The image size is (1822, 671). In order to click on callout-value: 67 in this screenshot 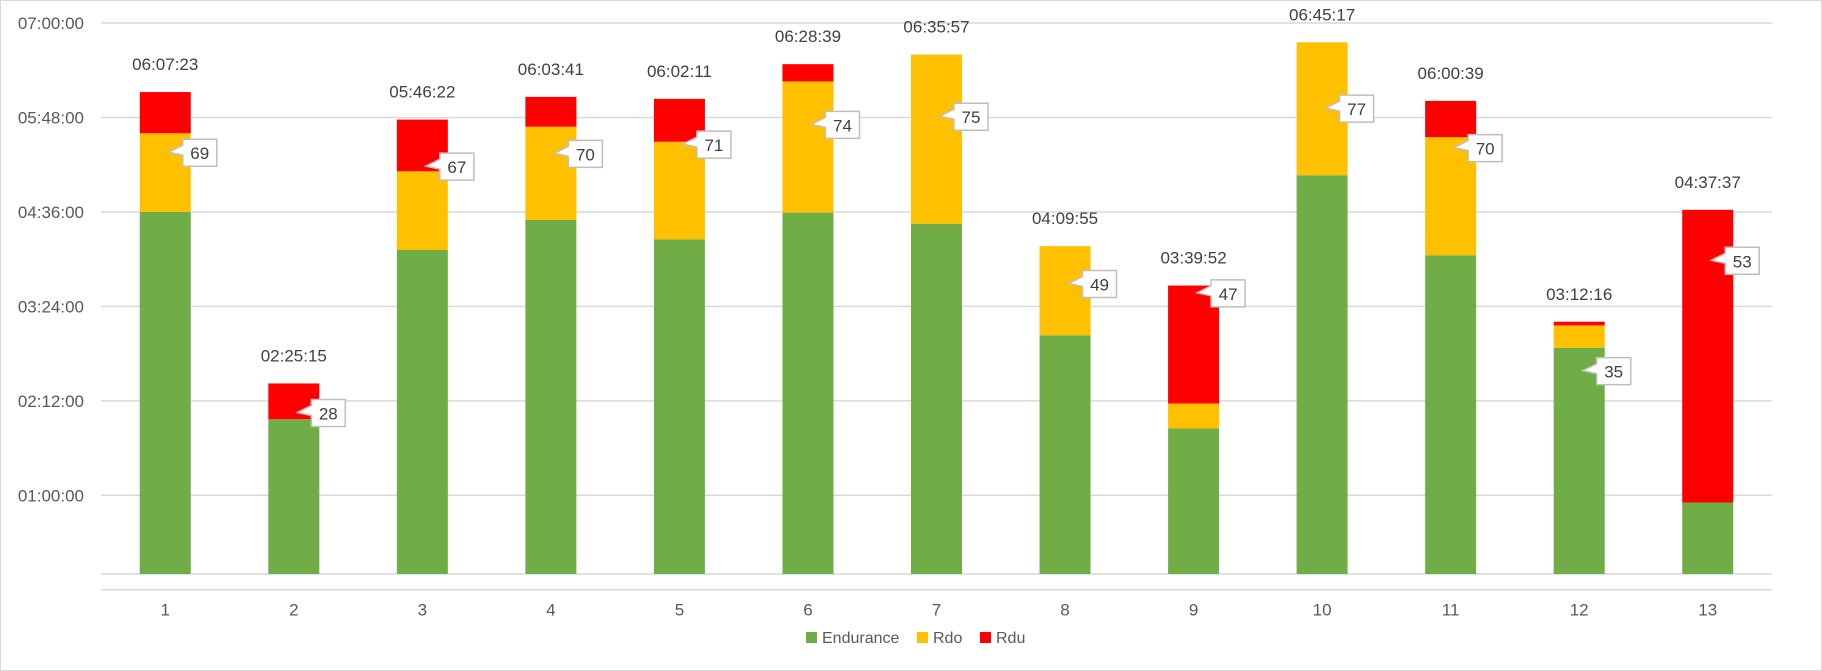, I will do `click(456, 167)`.